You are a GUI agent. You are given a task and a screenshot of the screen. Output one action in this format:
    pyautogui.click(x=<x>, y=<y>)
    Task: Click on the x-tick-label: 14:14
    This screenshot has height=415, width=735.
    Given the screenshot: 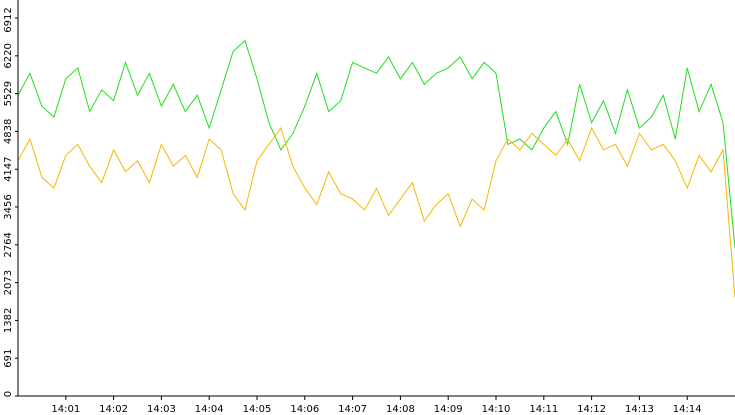 What is the action you would take?
    pyautogui.click(x=687, y=409)
    